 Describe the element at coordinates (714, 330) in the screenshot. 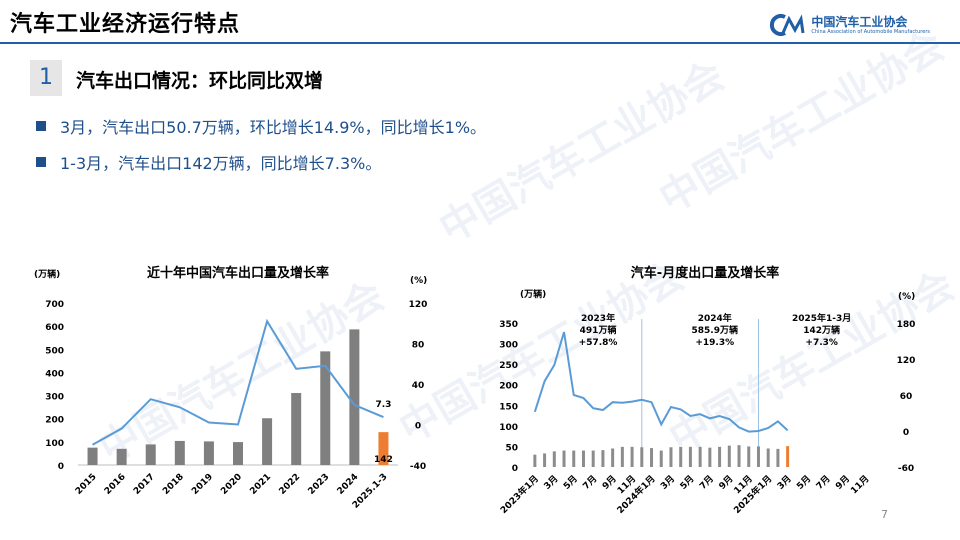

I see `annotation-text: 585.9万辆` at that location.